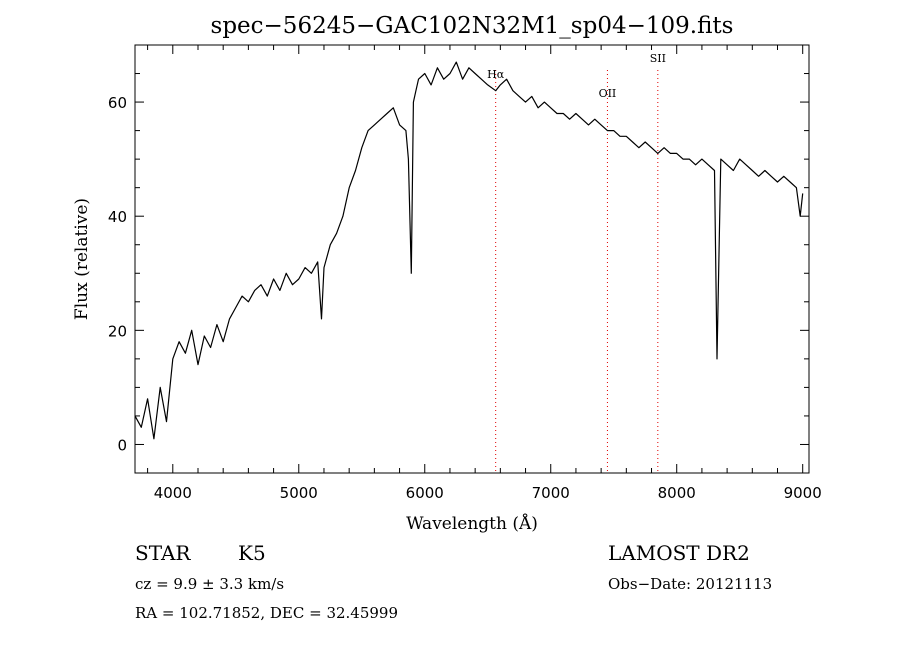  Describe the element at coordinates (608, 93) in the screenshot. I see `emission-line-label: OII` at that location.